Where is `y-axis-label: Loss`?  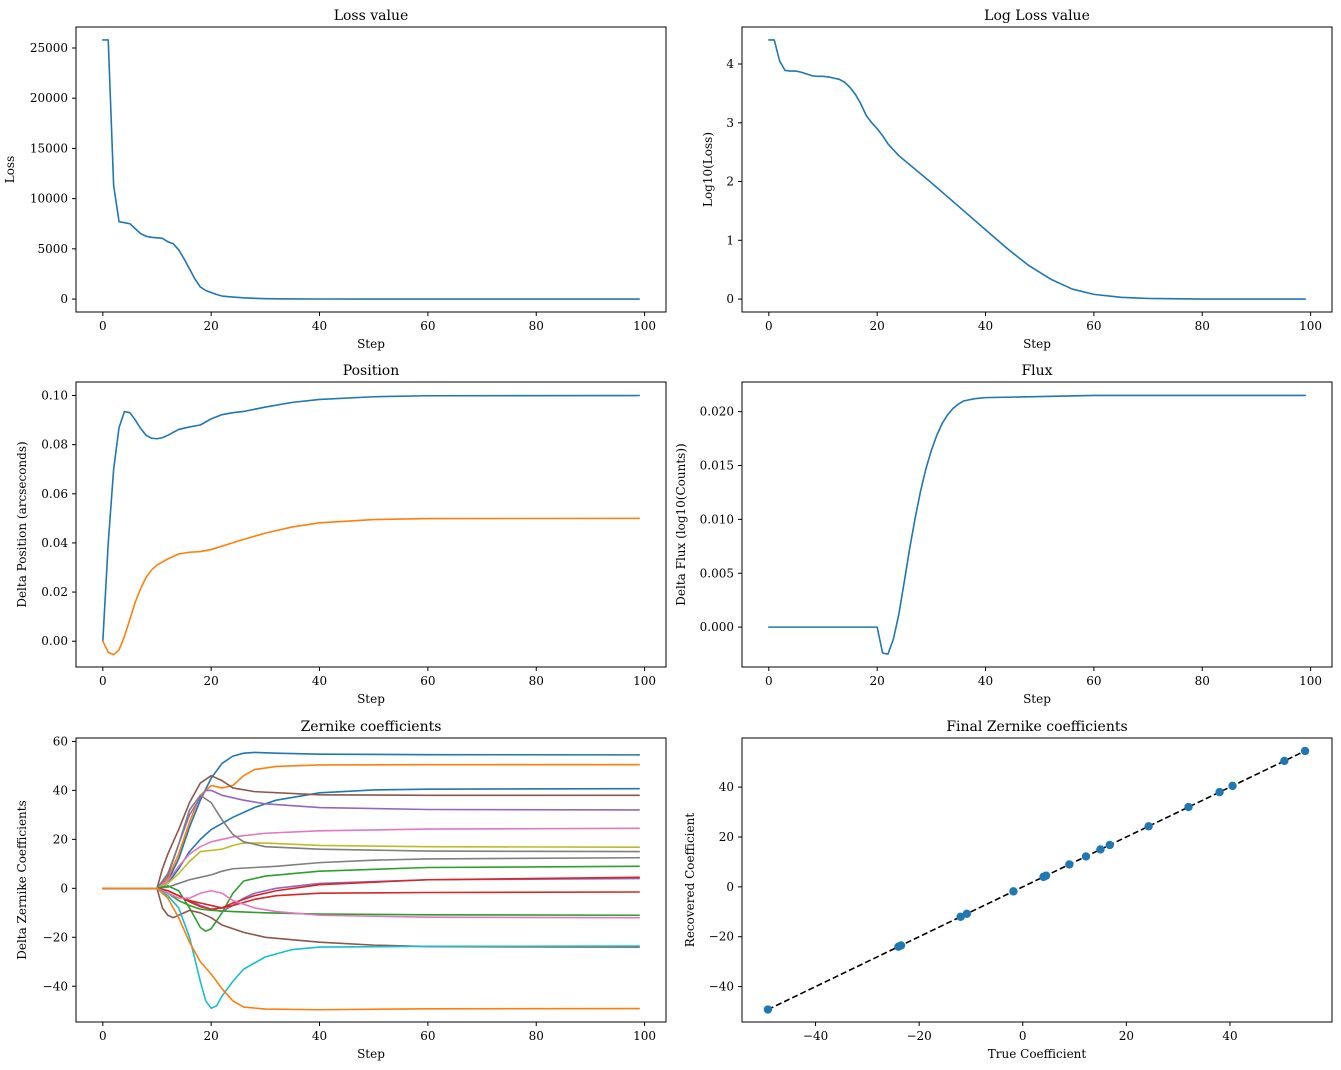
y-axis-label: Loss is located at coordinates (10, 170).